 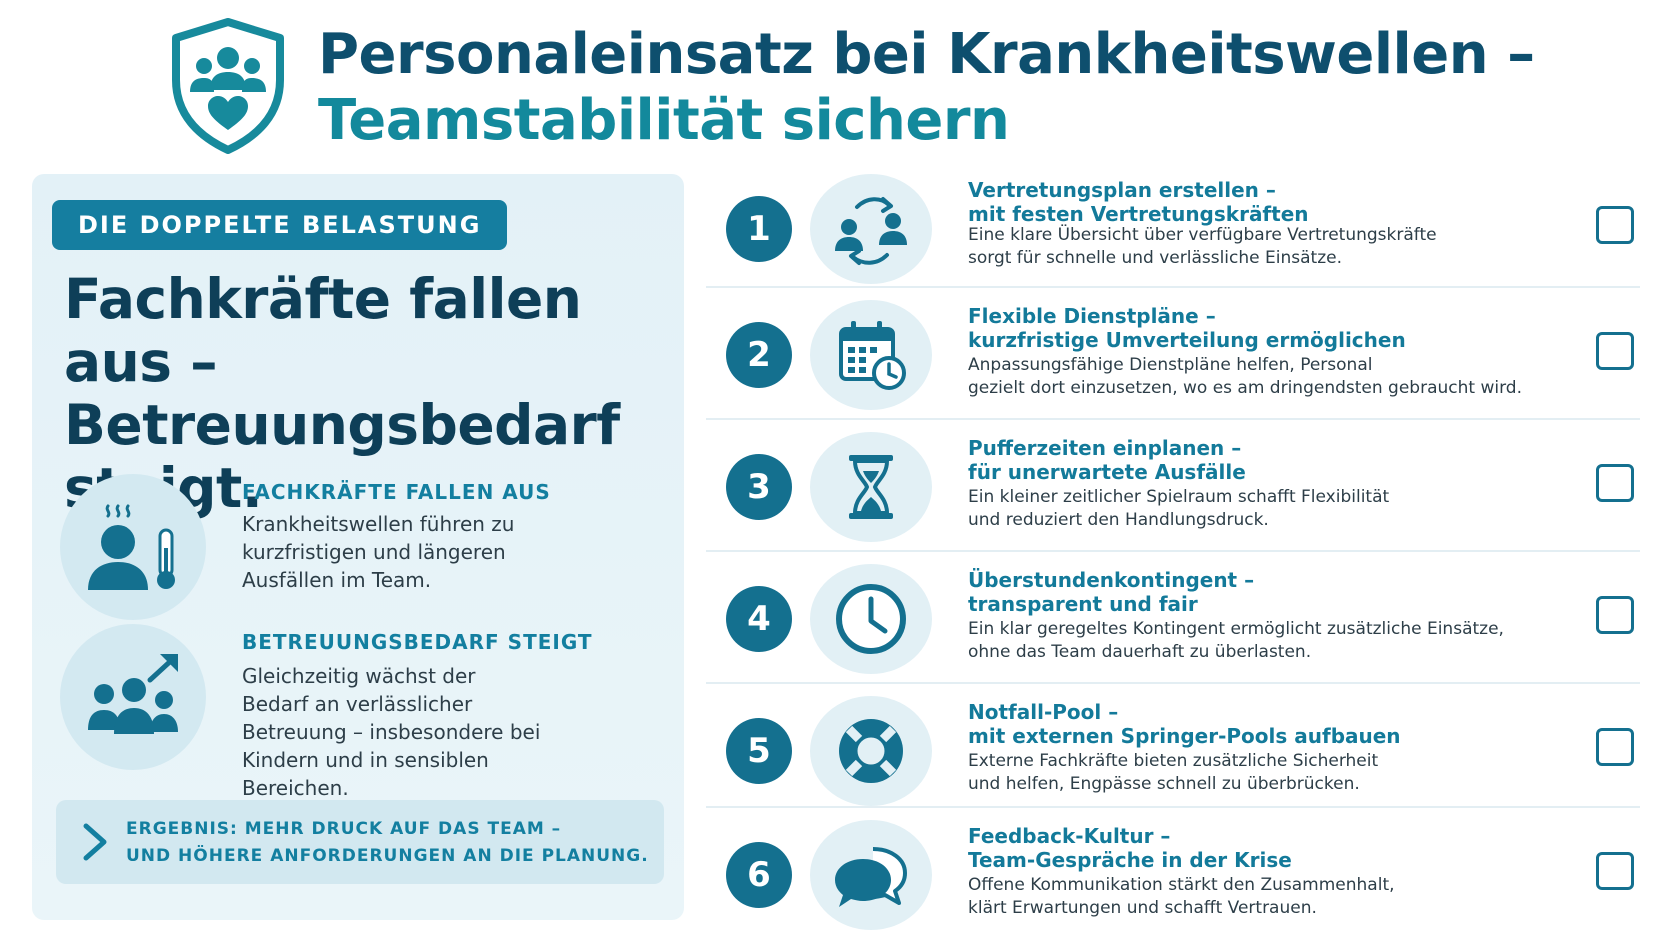 I want to click on step-number-6: 6, so click(x=759, y=875).